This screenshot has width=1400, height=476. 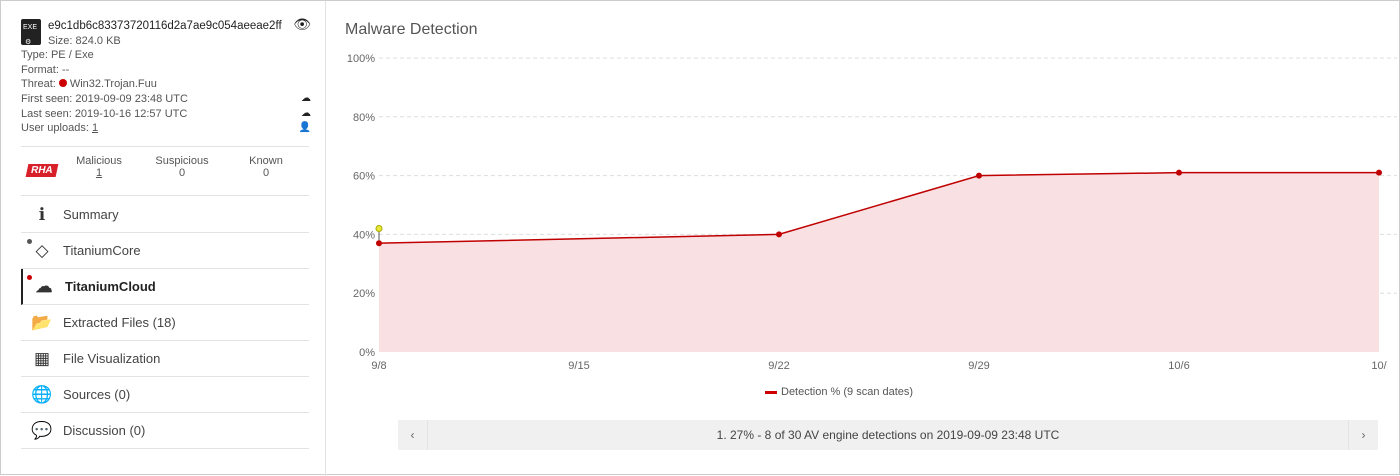 I want to click on y-tick-label: 100%, so click(x=361, y=59).